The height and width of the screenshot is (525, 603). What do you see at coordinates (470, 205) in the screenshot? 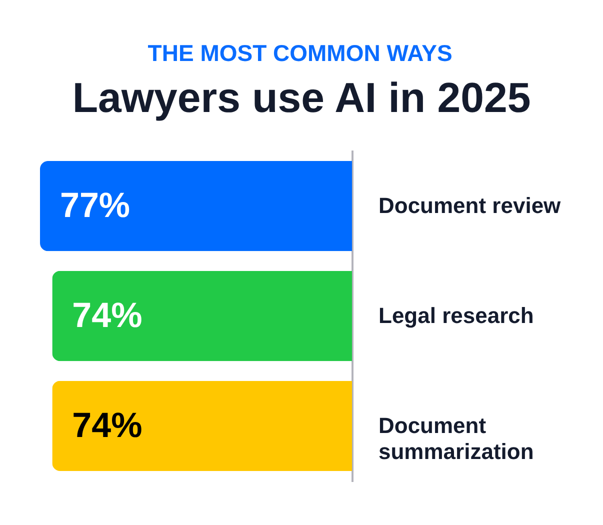
I see `y-tick-label: Document review` at bounding box center [470, 205].